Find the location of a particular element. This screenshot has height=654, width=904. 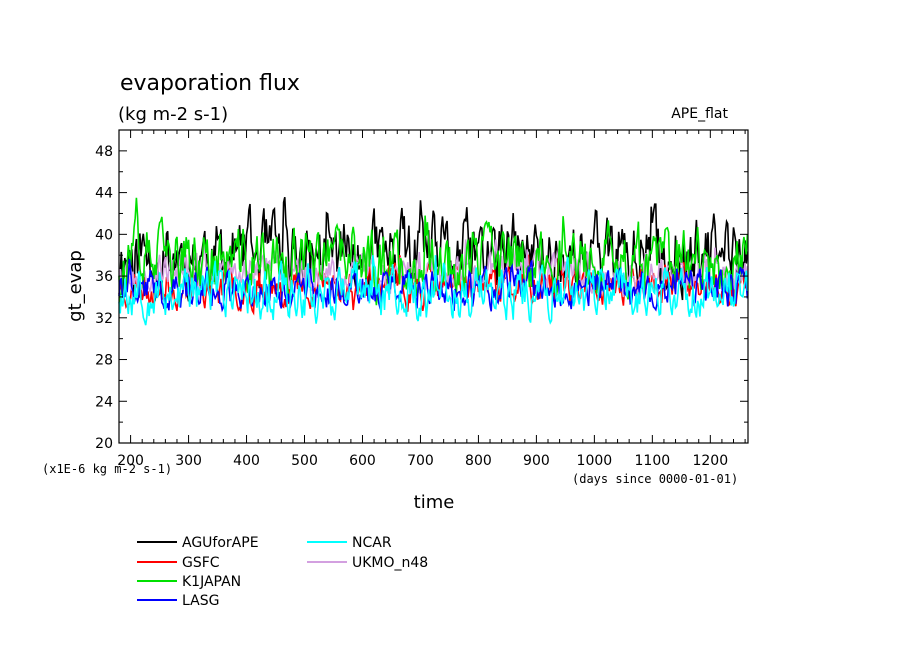

legend-label: AGUforAPE is located at coordinates (220, 543).